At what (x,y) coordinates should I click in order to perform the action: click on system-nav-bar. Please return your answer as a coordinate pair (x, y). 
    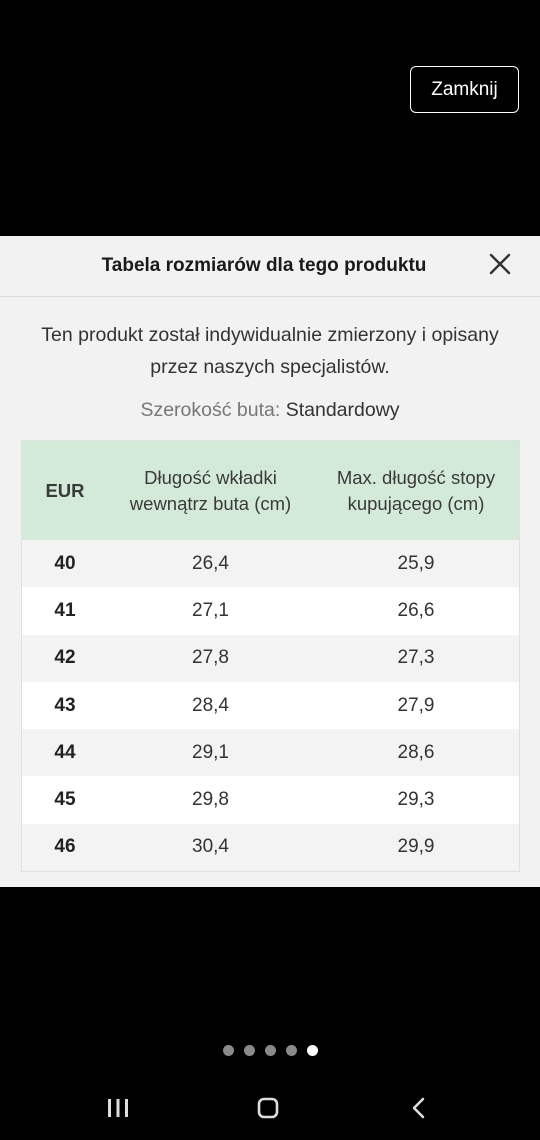
    Looking at the image, I should click on (270, 1108).